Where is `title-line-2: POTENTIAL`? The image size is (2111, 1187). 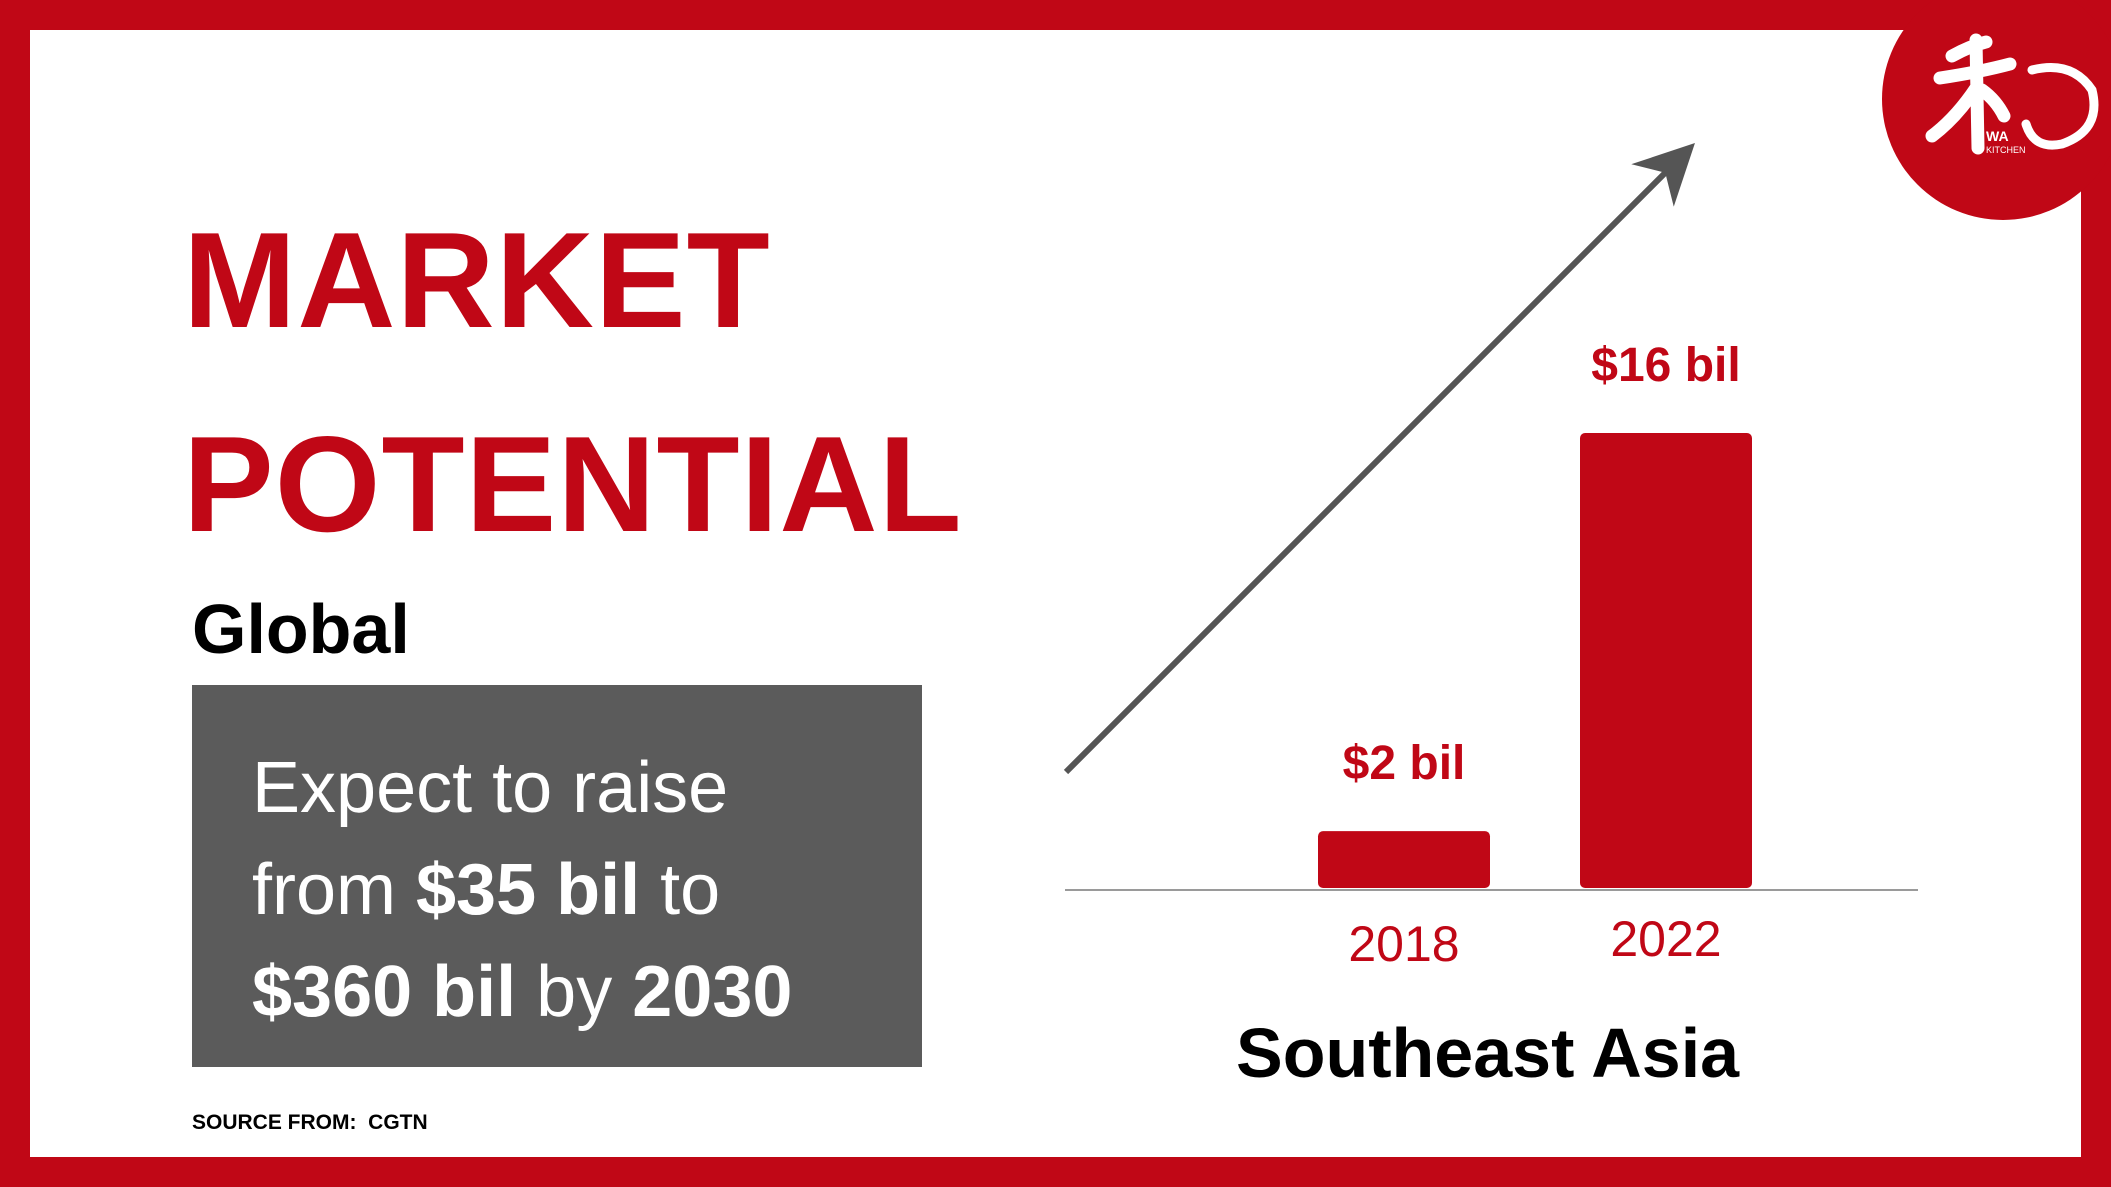 title-line-2: POTENTIAL is located at coordinates (573, 484).